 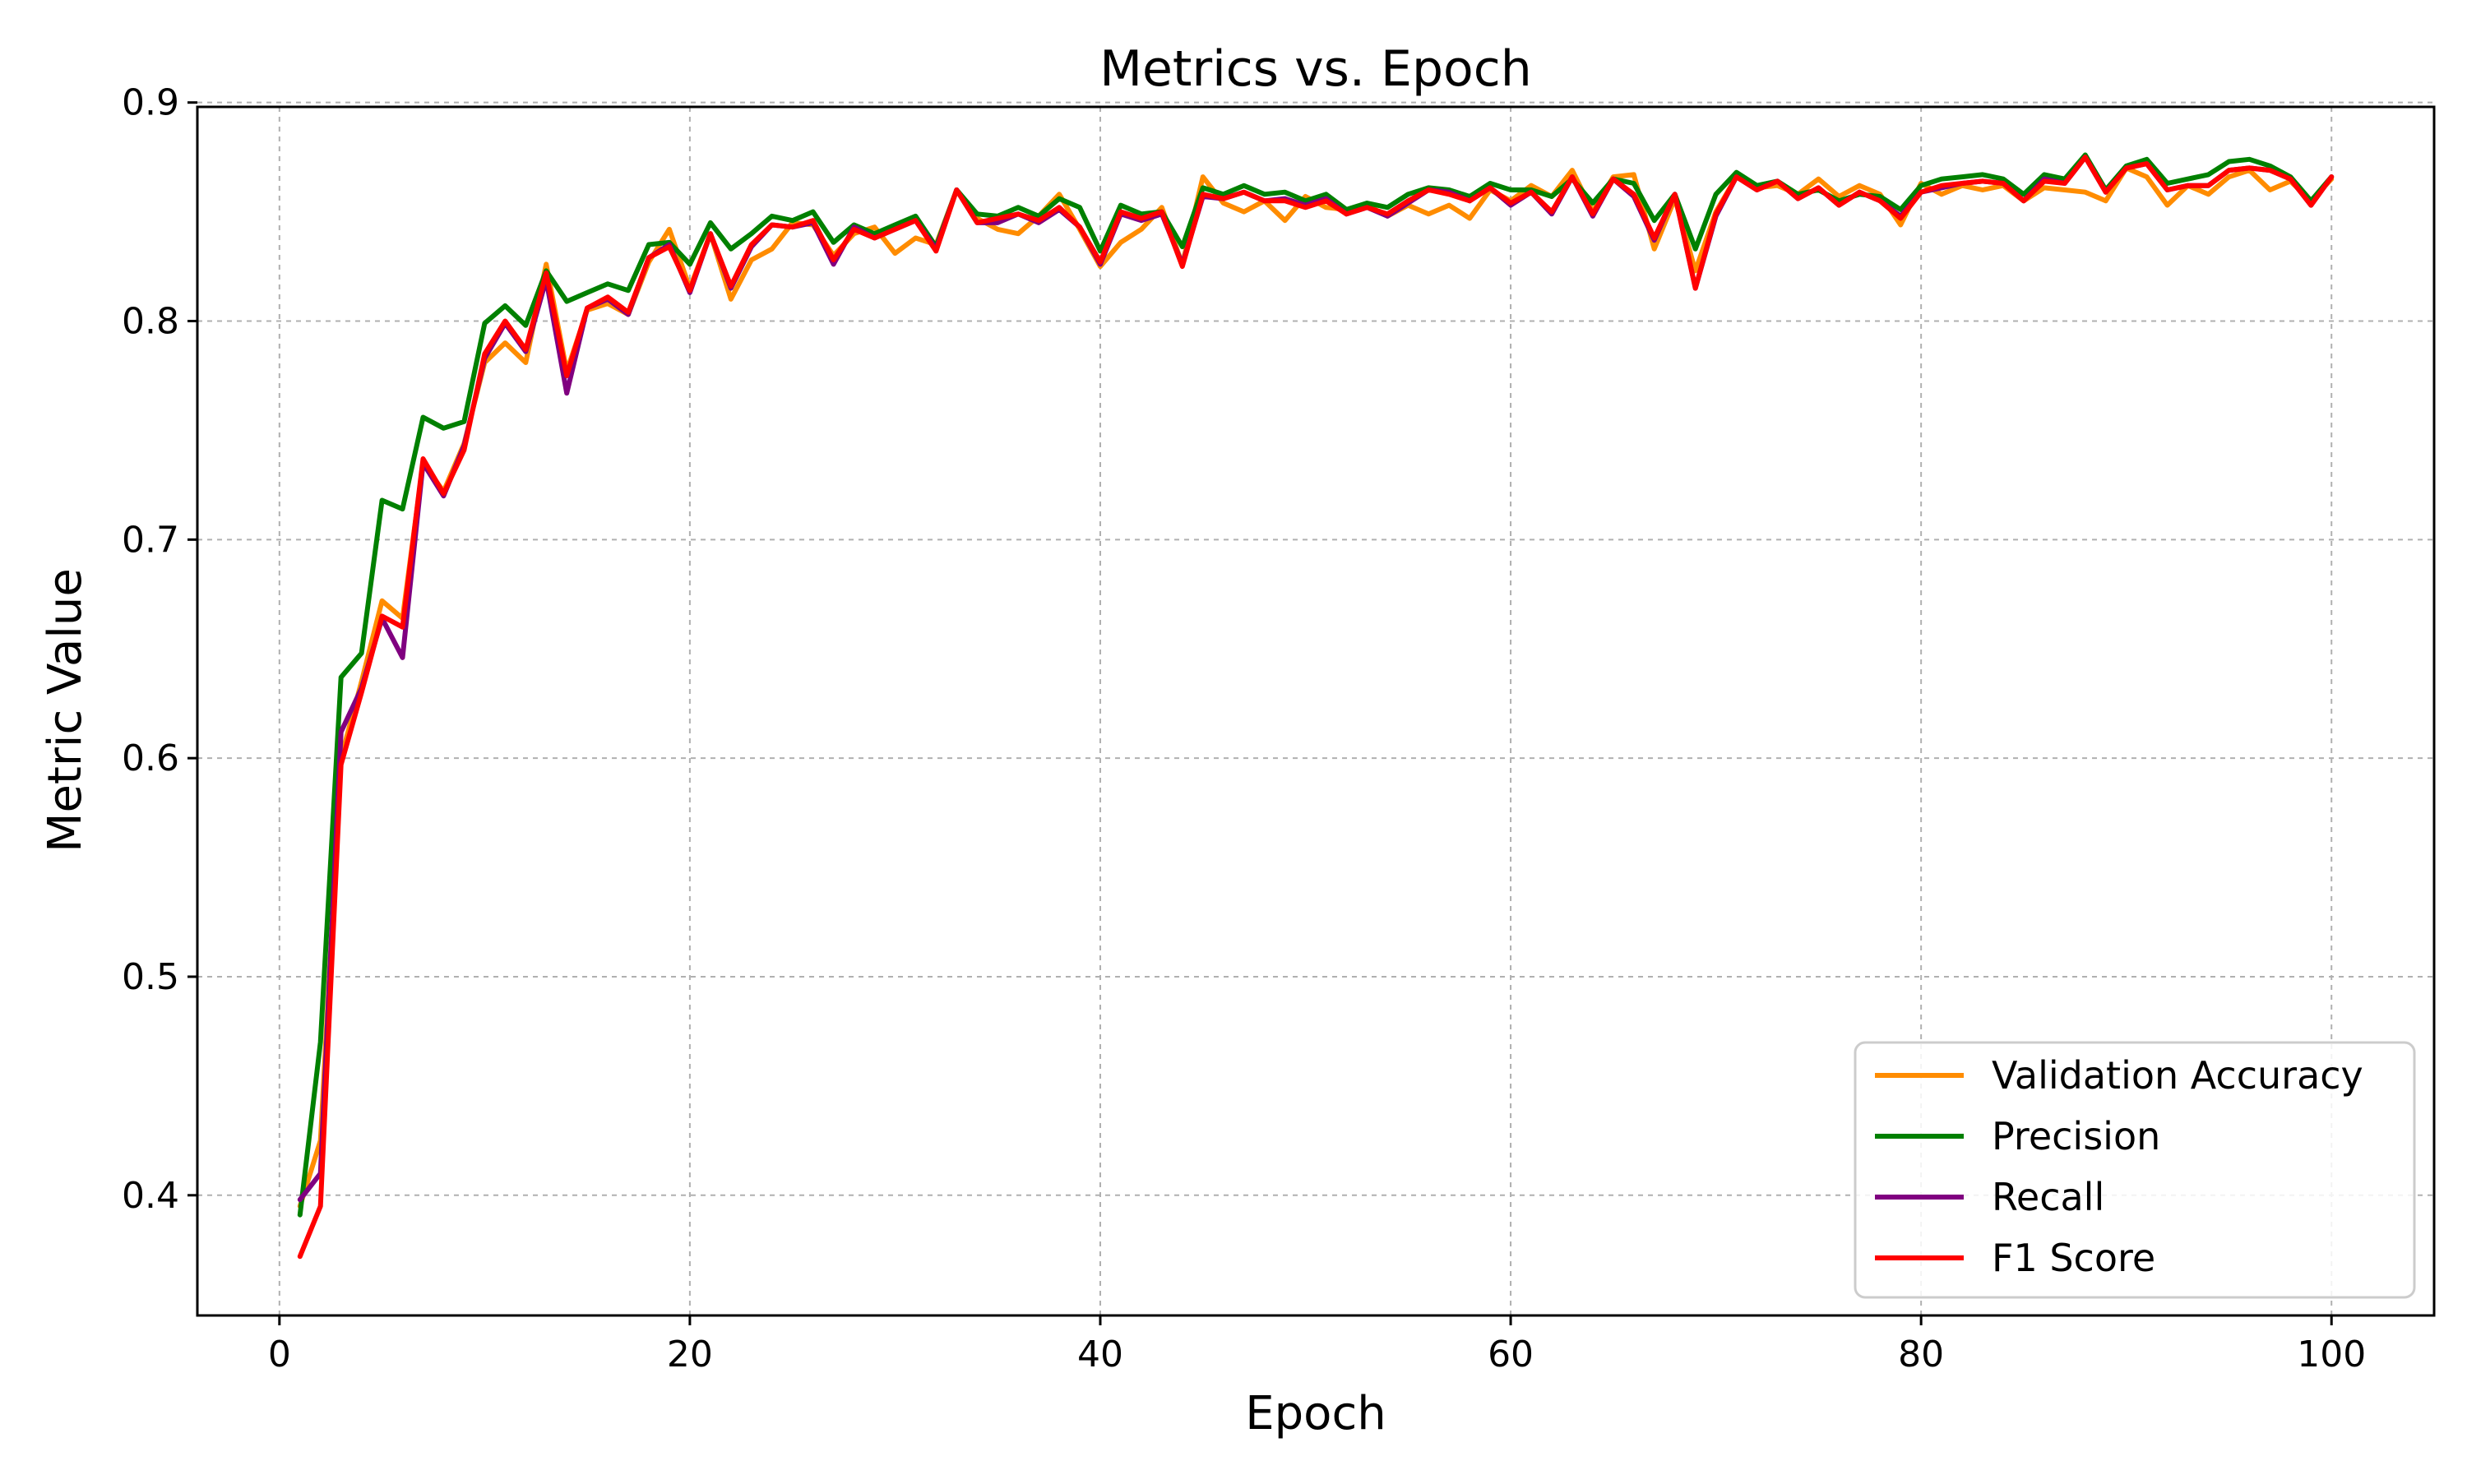 I want to click on x-tick-label: 80, so click(x=1921, y=1355).